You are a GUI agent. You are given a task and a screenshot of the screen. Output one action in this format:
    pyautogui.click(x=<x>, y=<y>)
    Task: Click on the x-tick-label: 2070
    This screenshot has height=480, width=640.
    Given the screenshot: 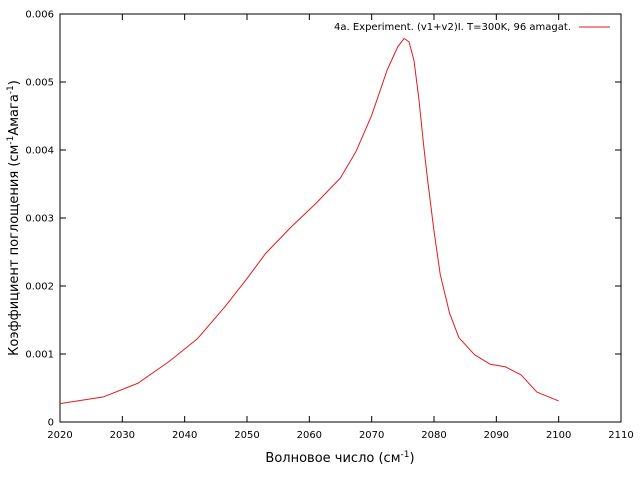 What is the action you would take?
    pyautogui.click(x=371, y=435)
    